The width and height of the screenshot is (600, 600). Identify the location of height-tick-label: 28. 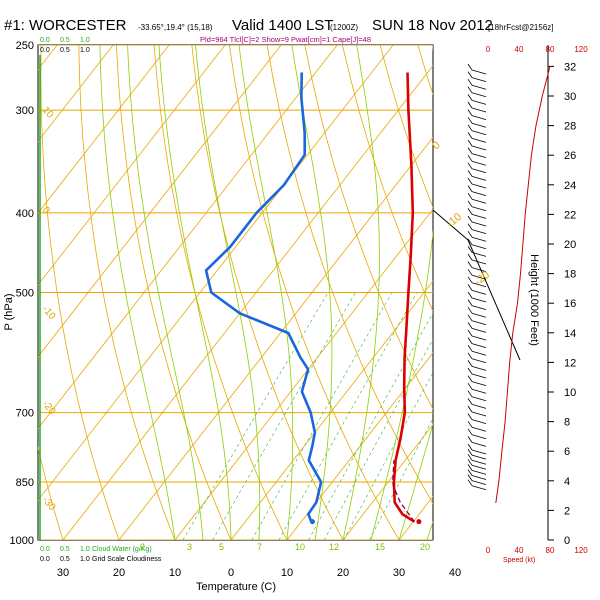
(570, 127).